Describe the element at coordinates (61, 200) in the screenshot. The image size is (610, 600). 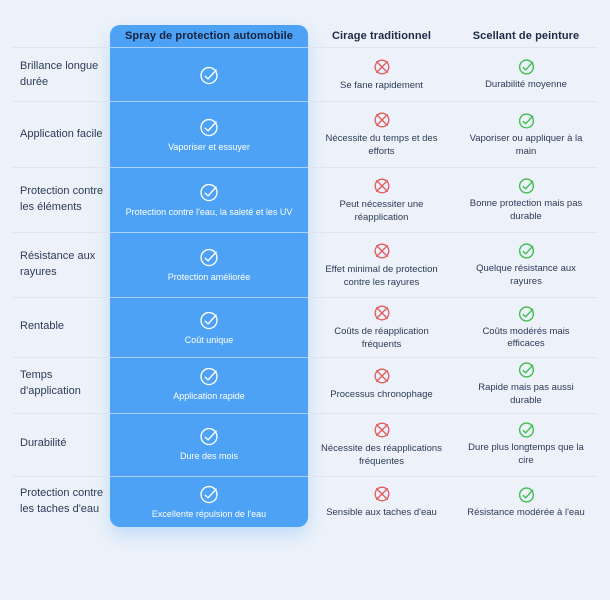
I see `feature-label: Protection contre les éléments` at that location.